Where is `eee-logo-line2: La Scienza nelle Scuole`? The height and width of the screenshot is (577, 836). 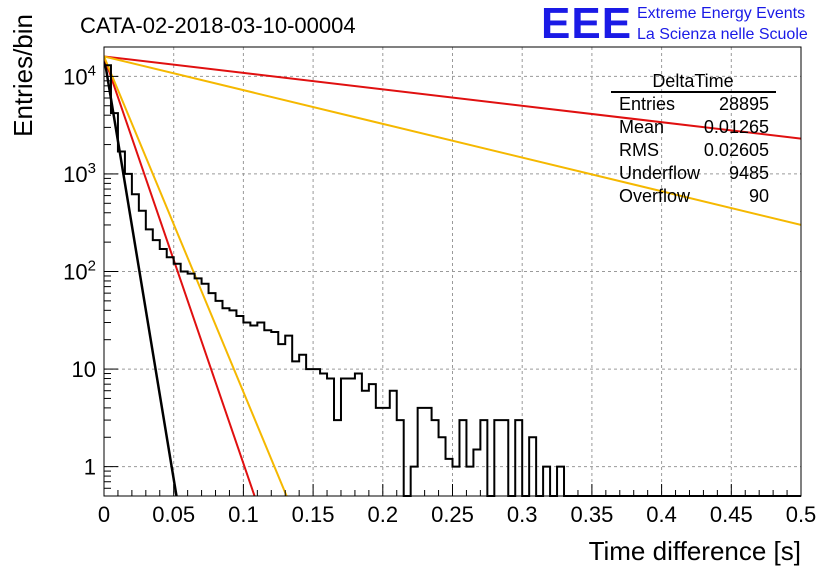
eee-logo-line2: La Scienza nelle Scuole is located at coordinates (722, 34).